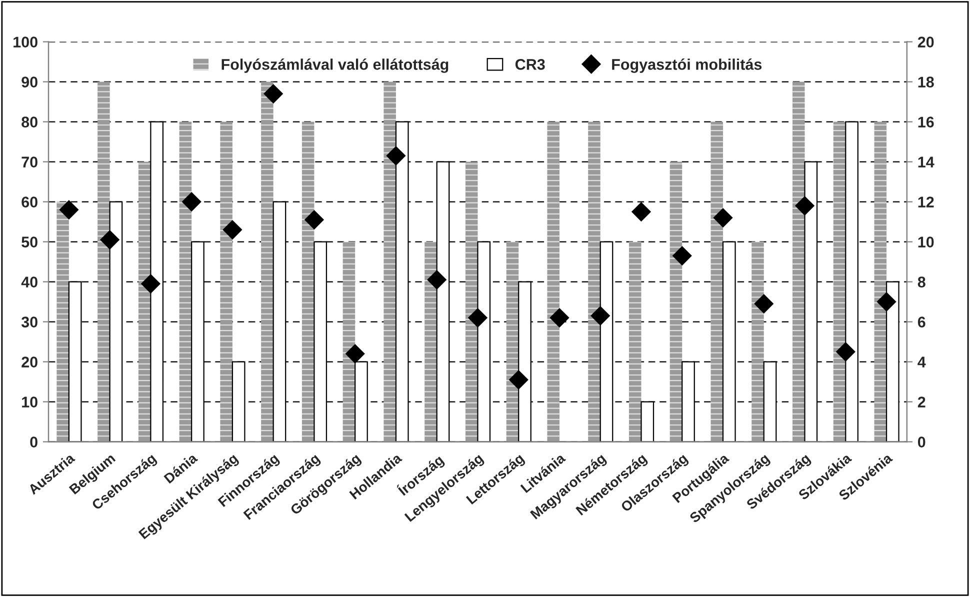 The height and width of the screenshot is (597, 970). What do you see at coordinates (30, 122) in the screenshot?
I see `y-tick-label: 80` at bounding box center [30, 122].